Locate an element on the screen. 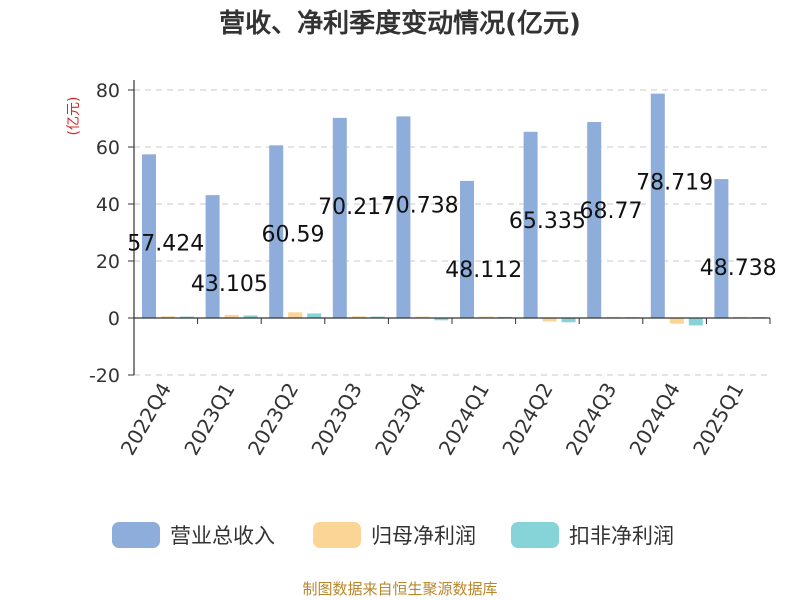 The width and height of the screenshot is (800, 600). bar-net-profit-2023Q1 is located at coordinates (231, 316).